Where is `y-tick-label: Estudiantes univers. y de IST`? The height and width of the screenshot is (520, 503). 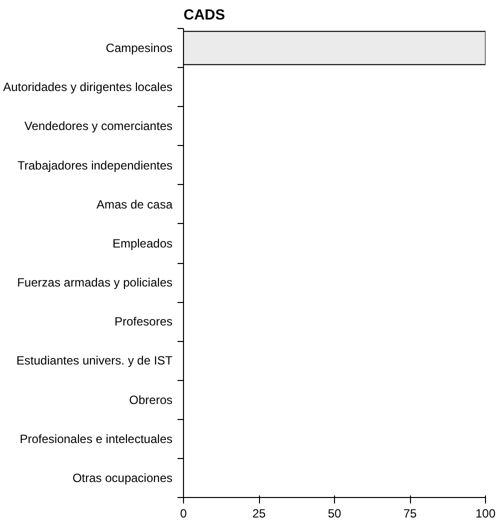 y-tick-label: Estudiantes univers. y de IST is located at coordinates (95, 361).